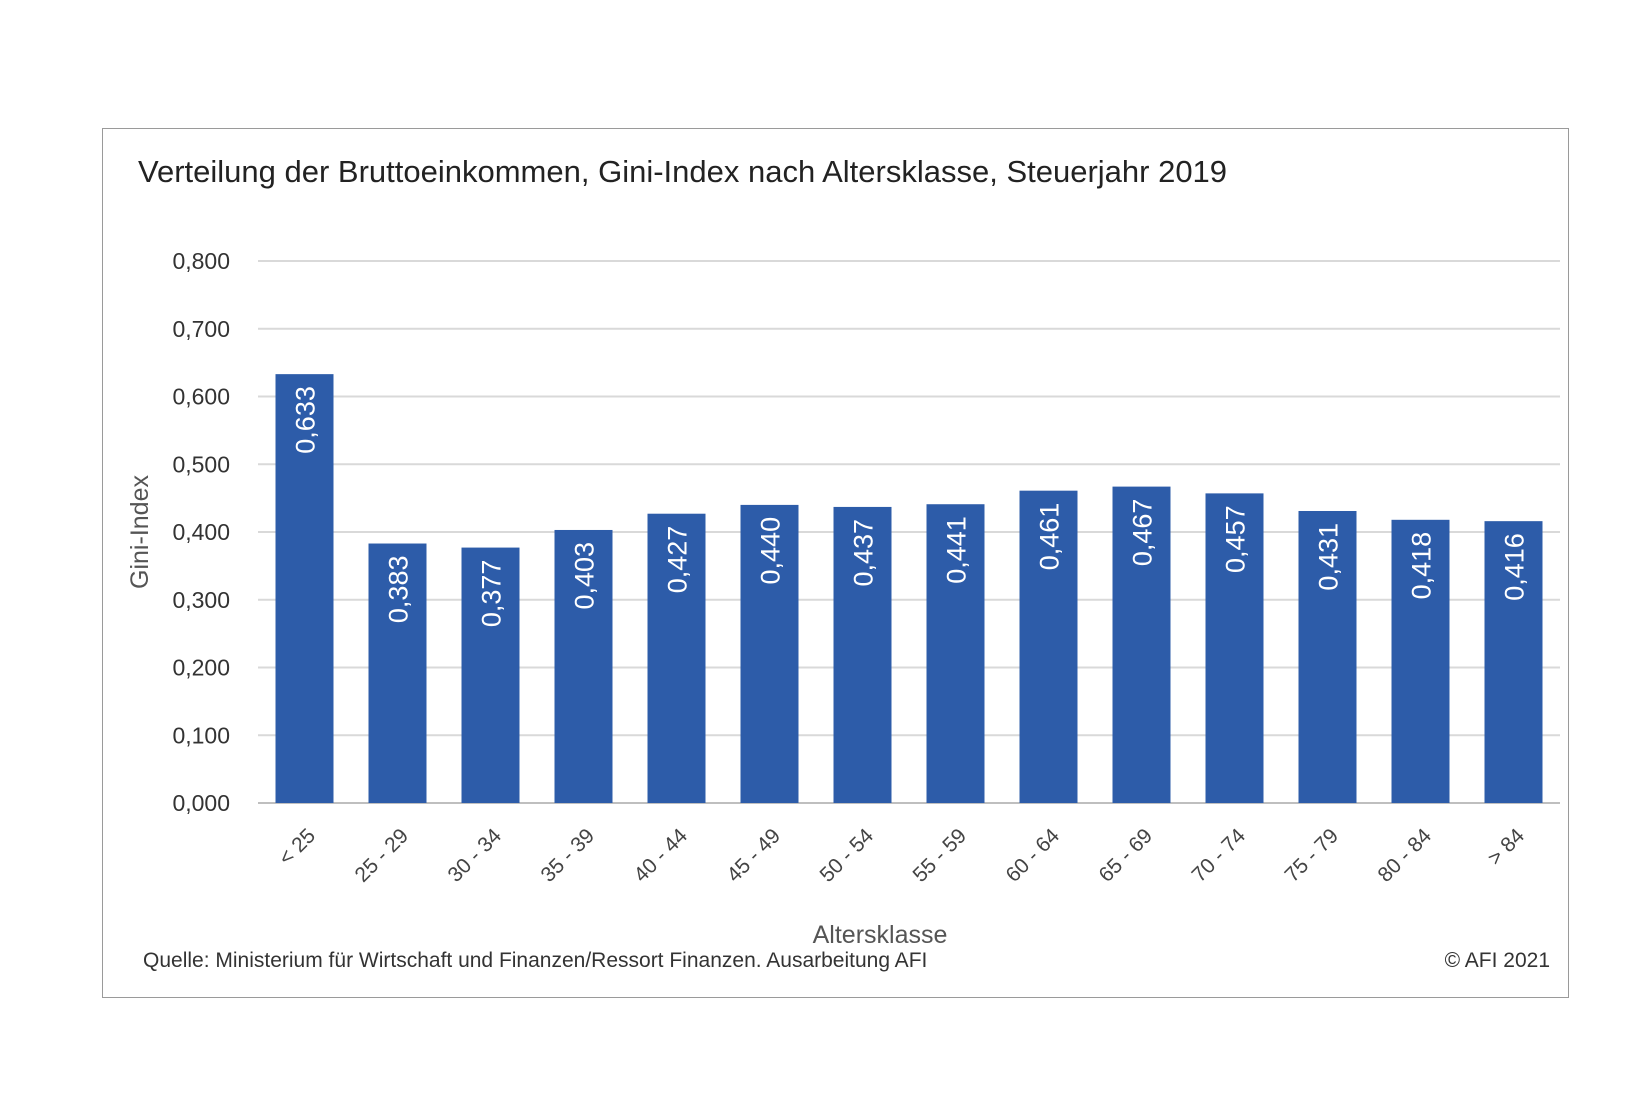 The image size is (1650, 1116). What do you see at coordinates (201, 464) in the screenshot?
I see `y-tick-label: 0,500` at bounding box center [201, 464].